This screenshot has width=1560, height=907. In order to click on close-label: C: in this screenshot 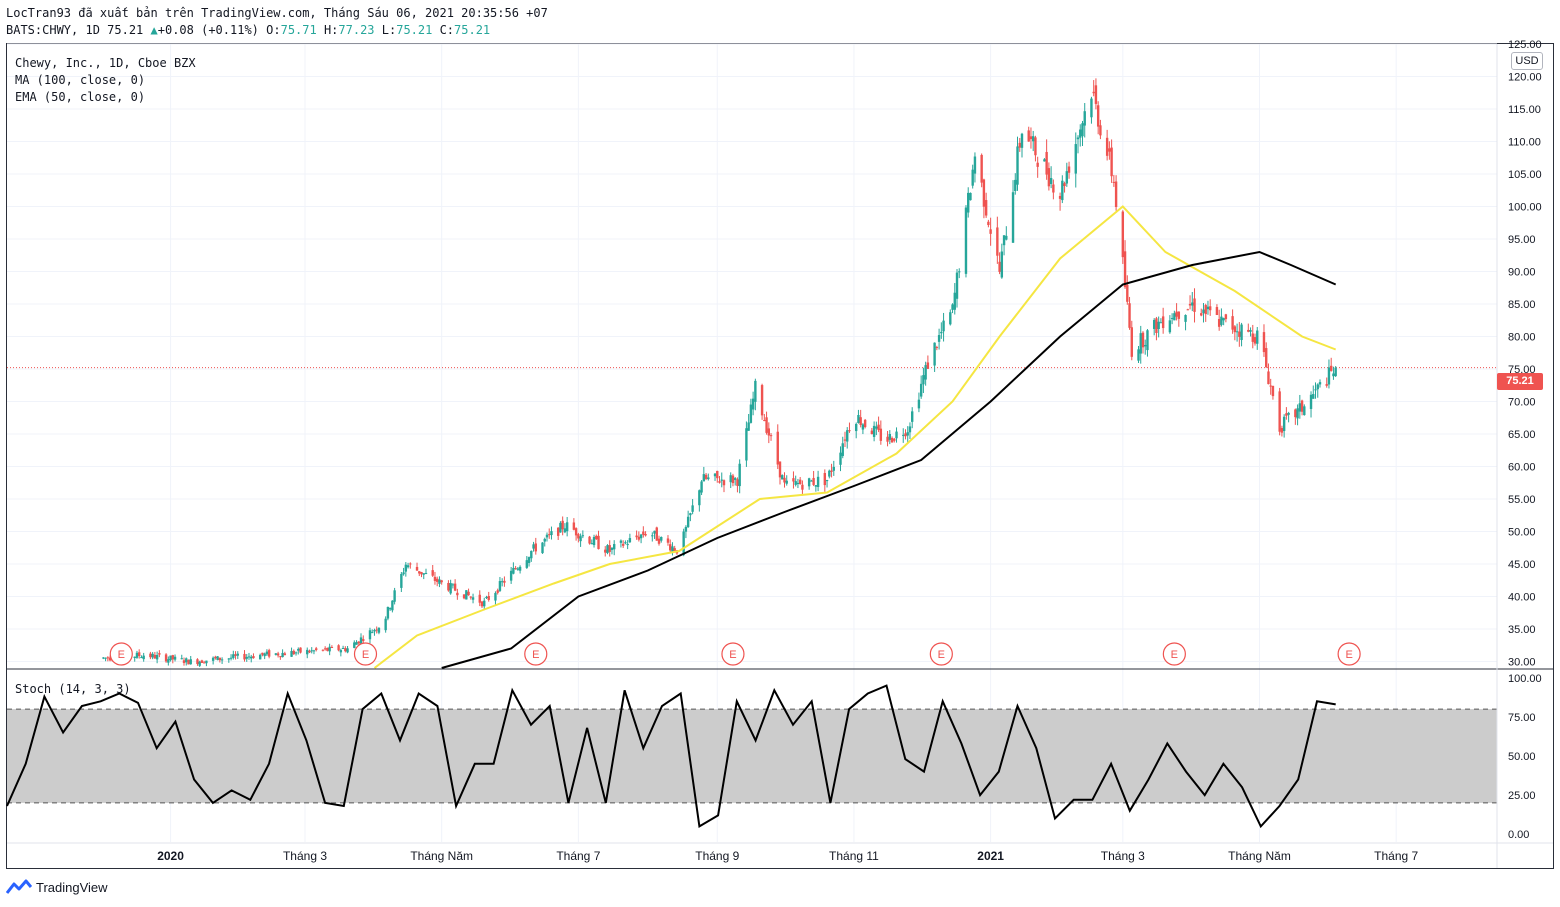, I will do `click(447, 30)`.